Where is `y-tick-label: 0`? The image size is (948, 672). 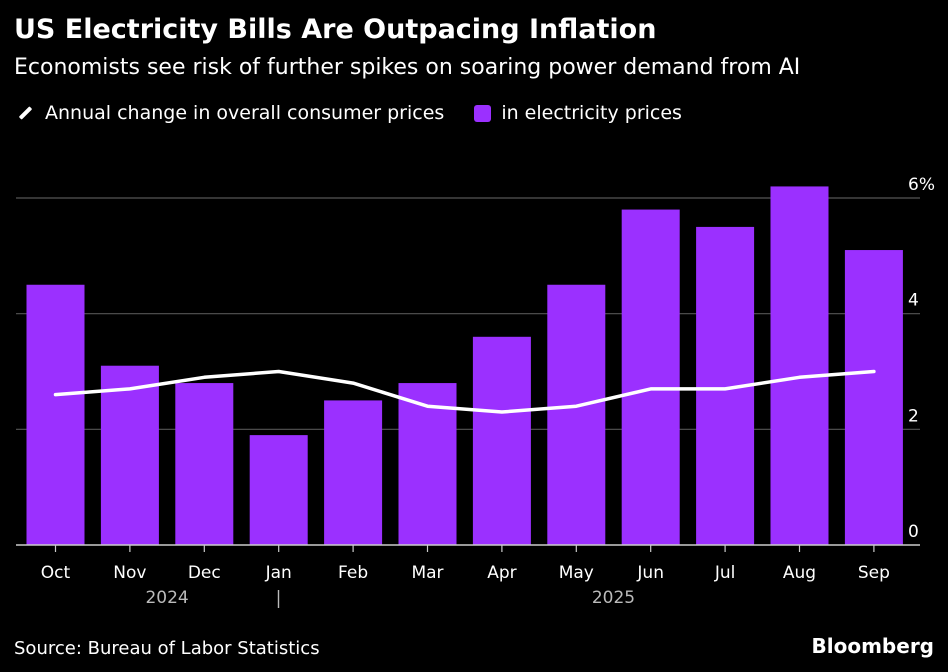 y-tick-label: 0 is located at coordinates (913, 532).